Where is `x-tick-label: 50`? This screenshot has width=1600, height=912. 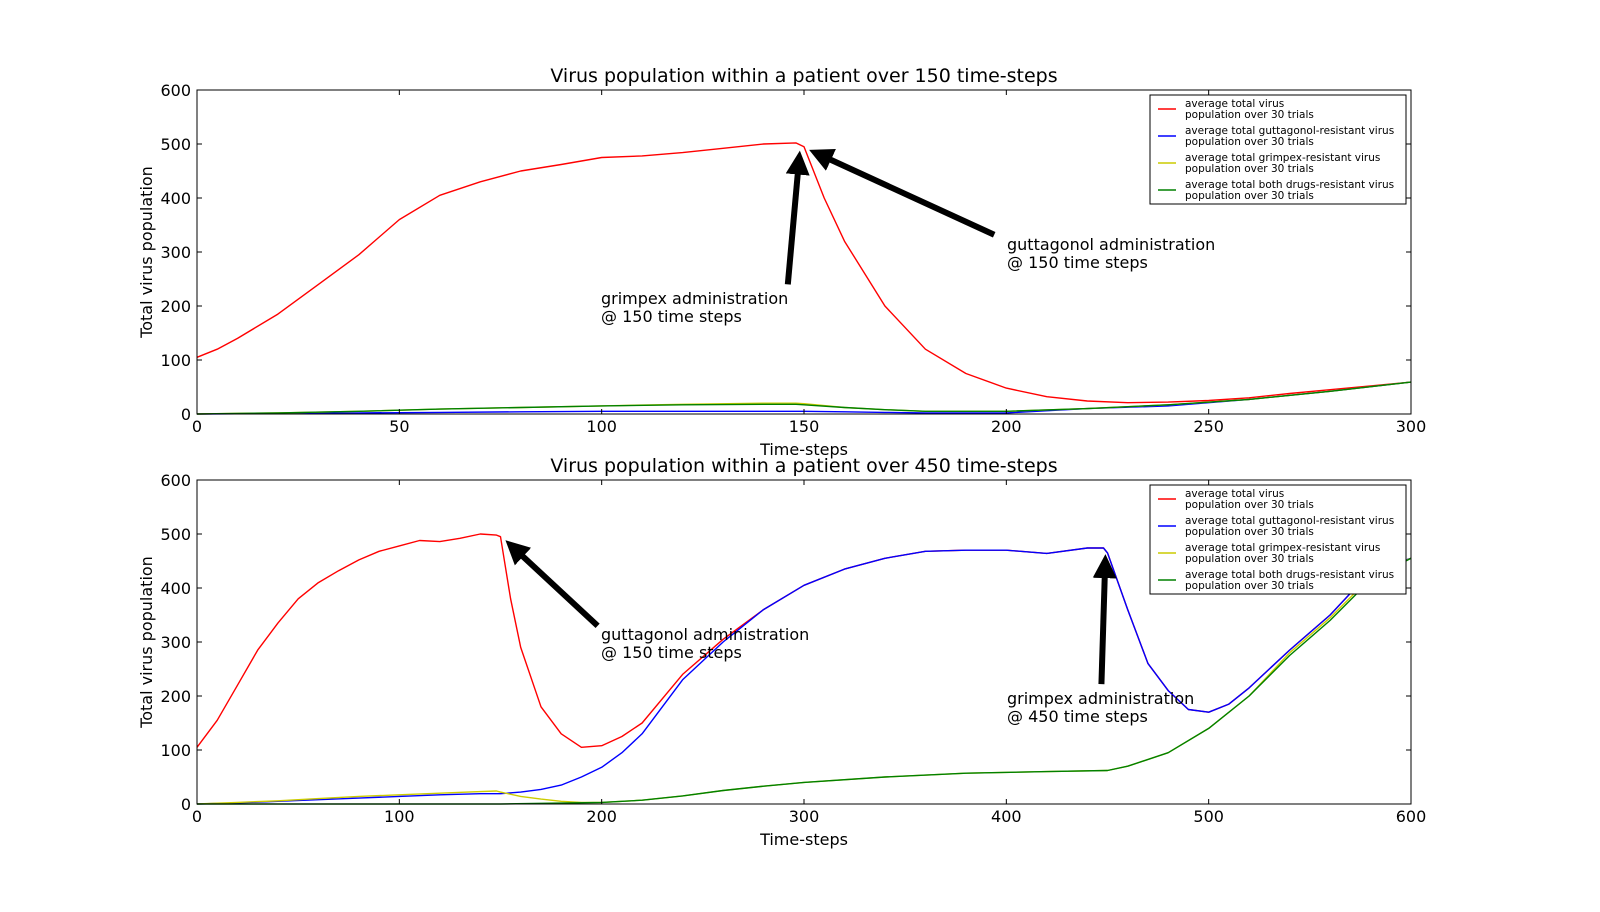 x-tick-label: 50 is located at coordinates (399, 426).